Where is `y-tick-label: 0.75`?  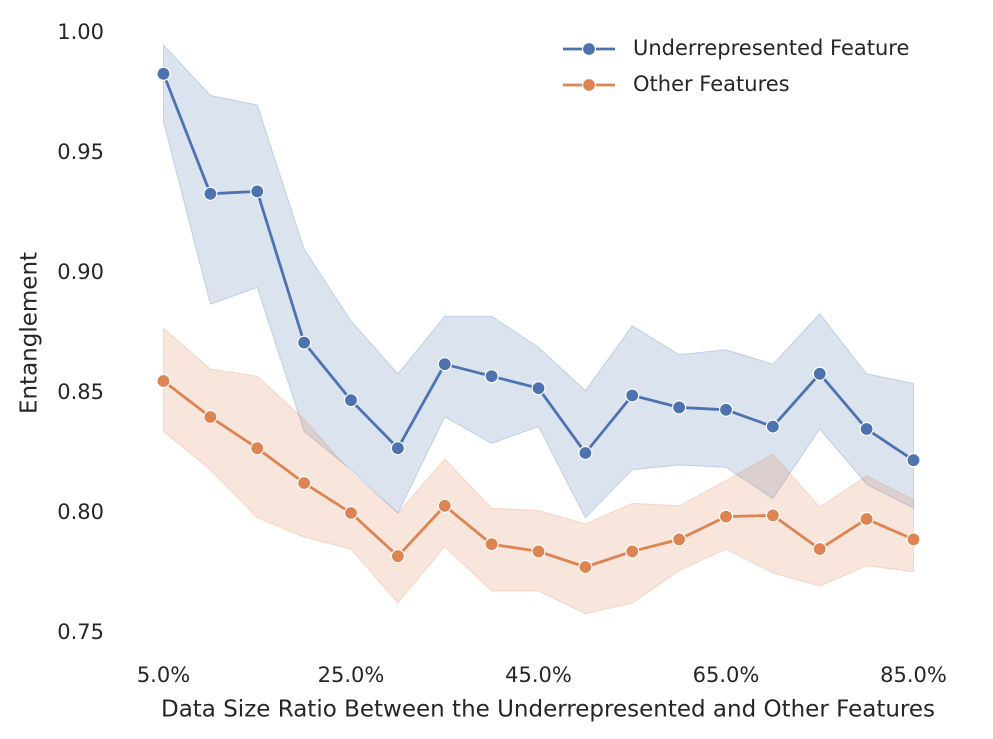 y-tick-label: 0.75 is located at coordinates (80, 632).